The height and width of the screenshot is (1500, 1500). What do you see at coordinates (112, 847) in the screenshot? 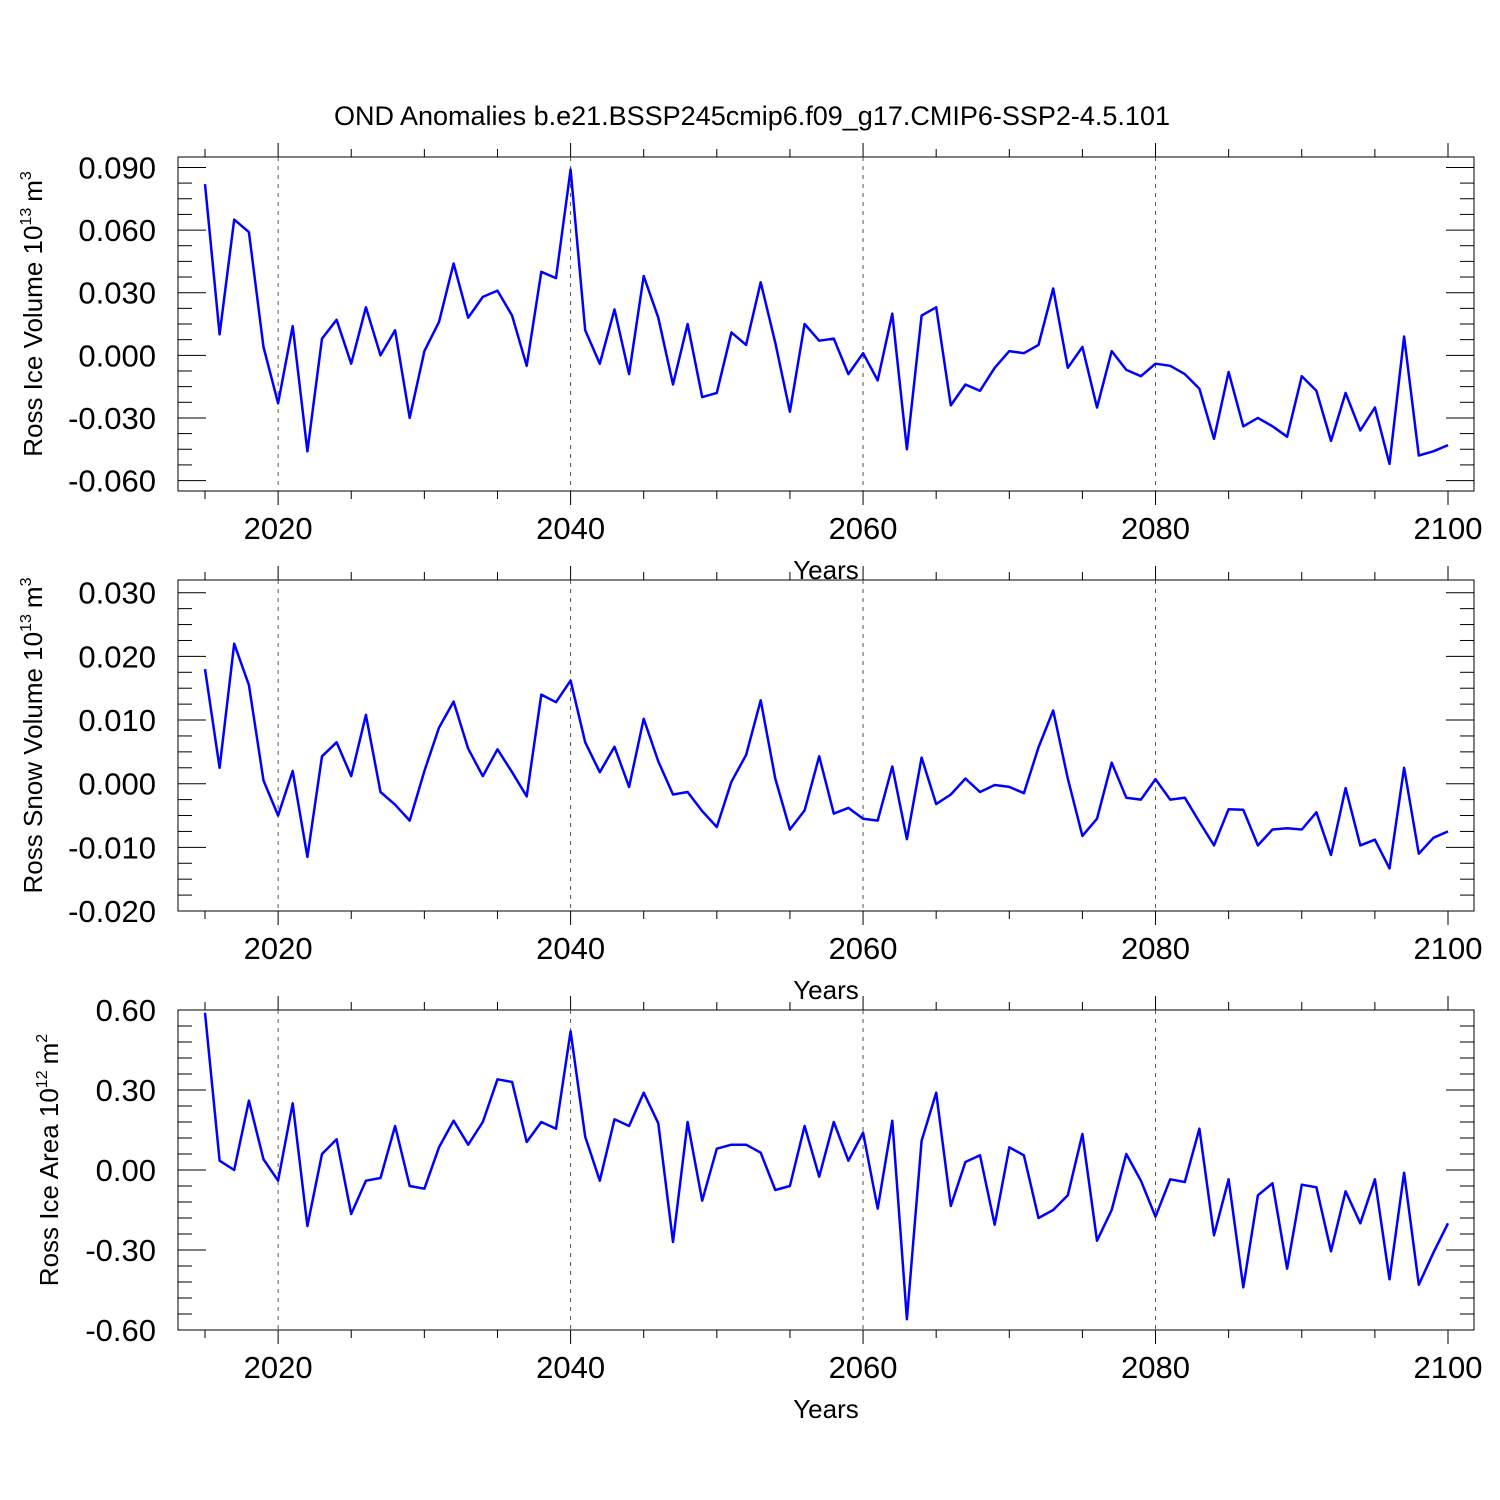
I see `y-tick-label: -0.010` at bounding box center [112, 847].